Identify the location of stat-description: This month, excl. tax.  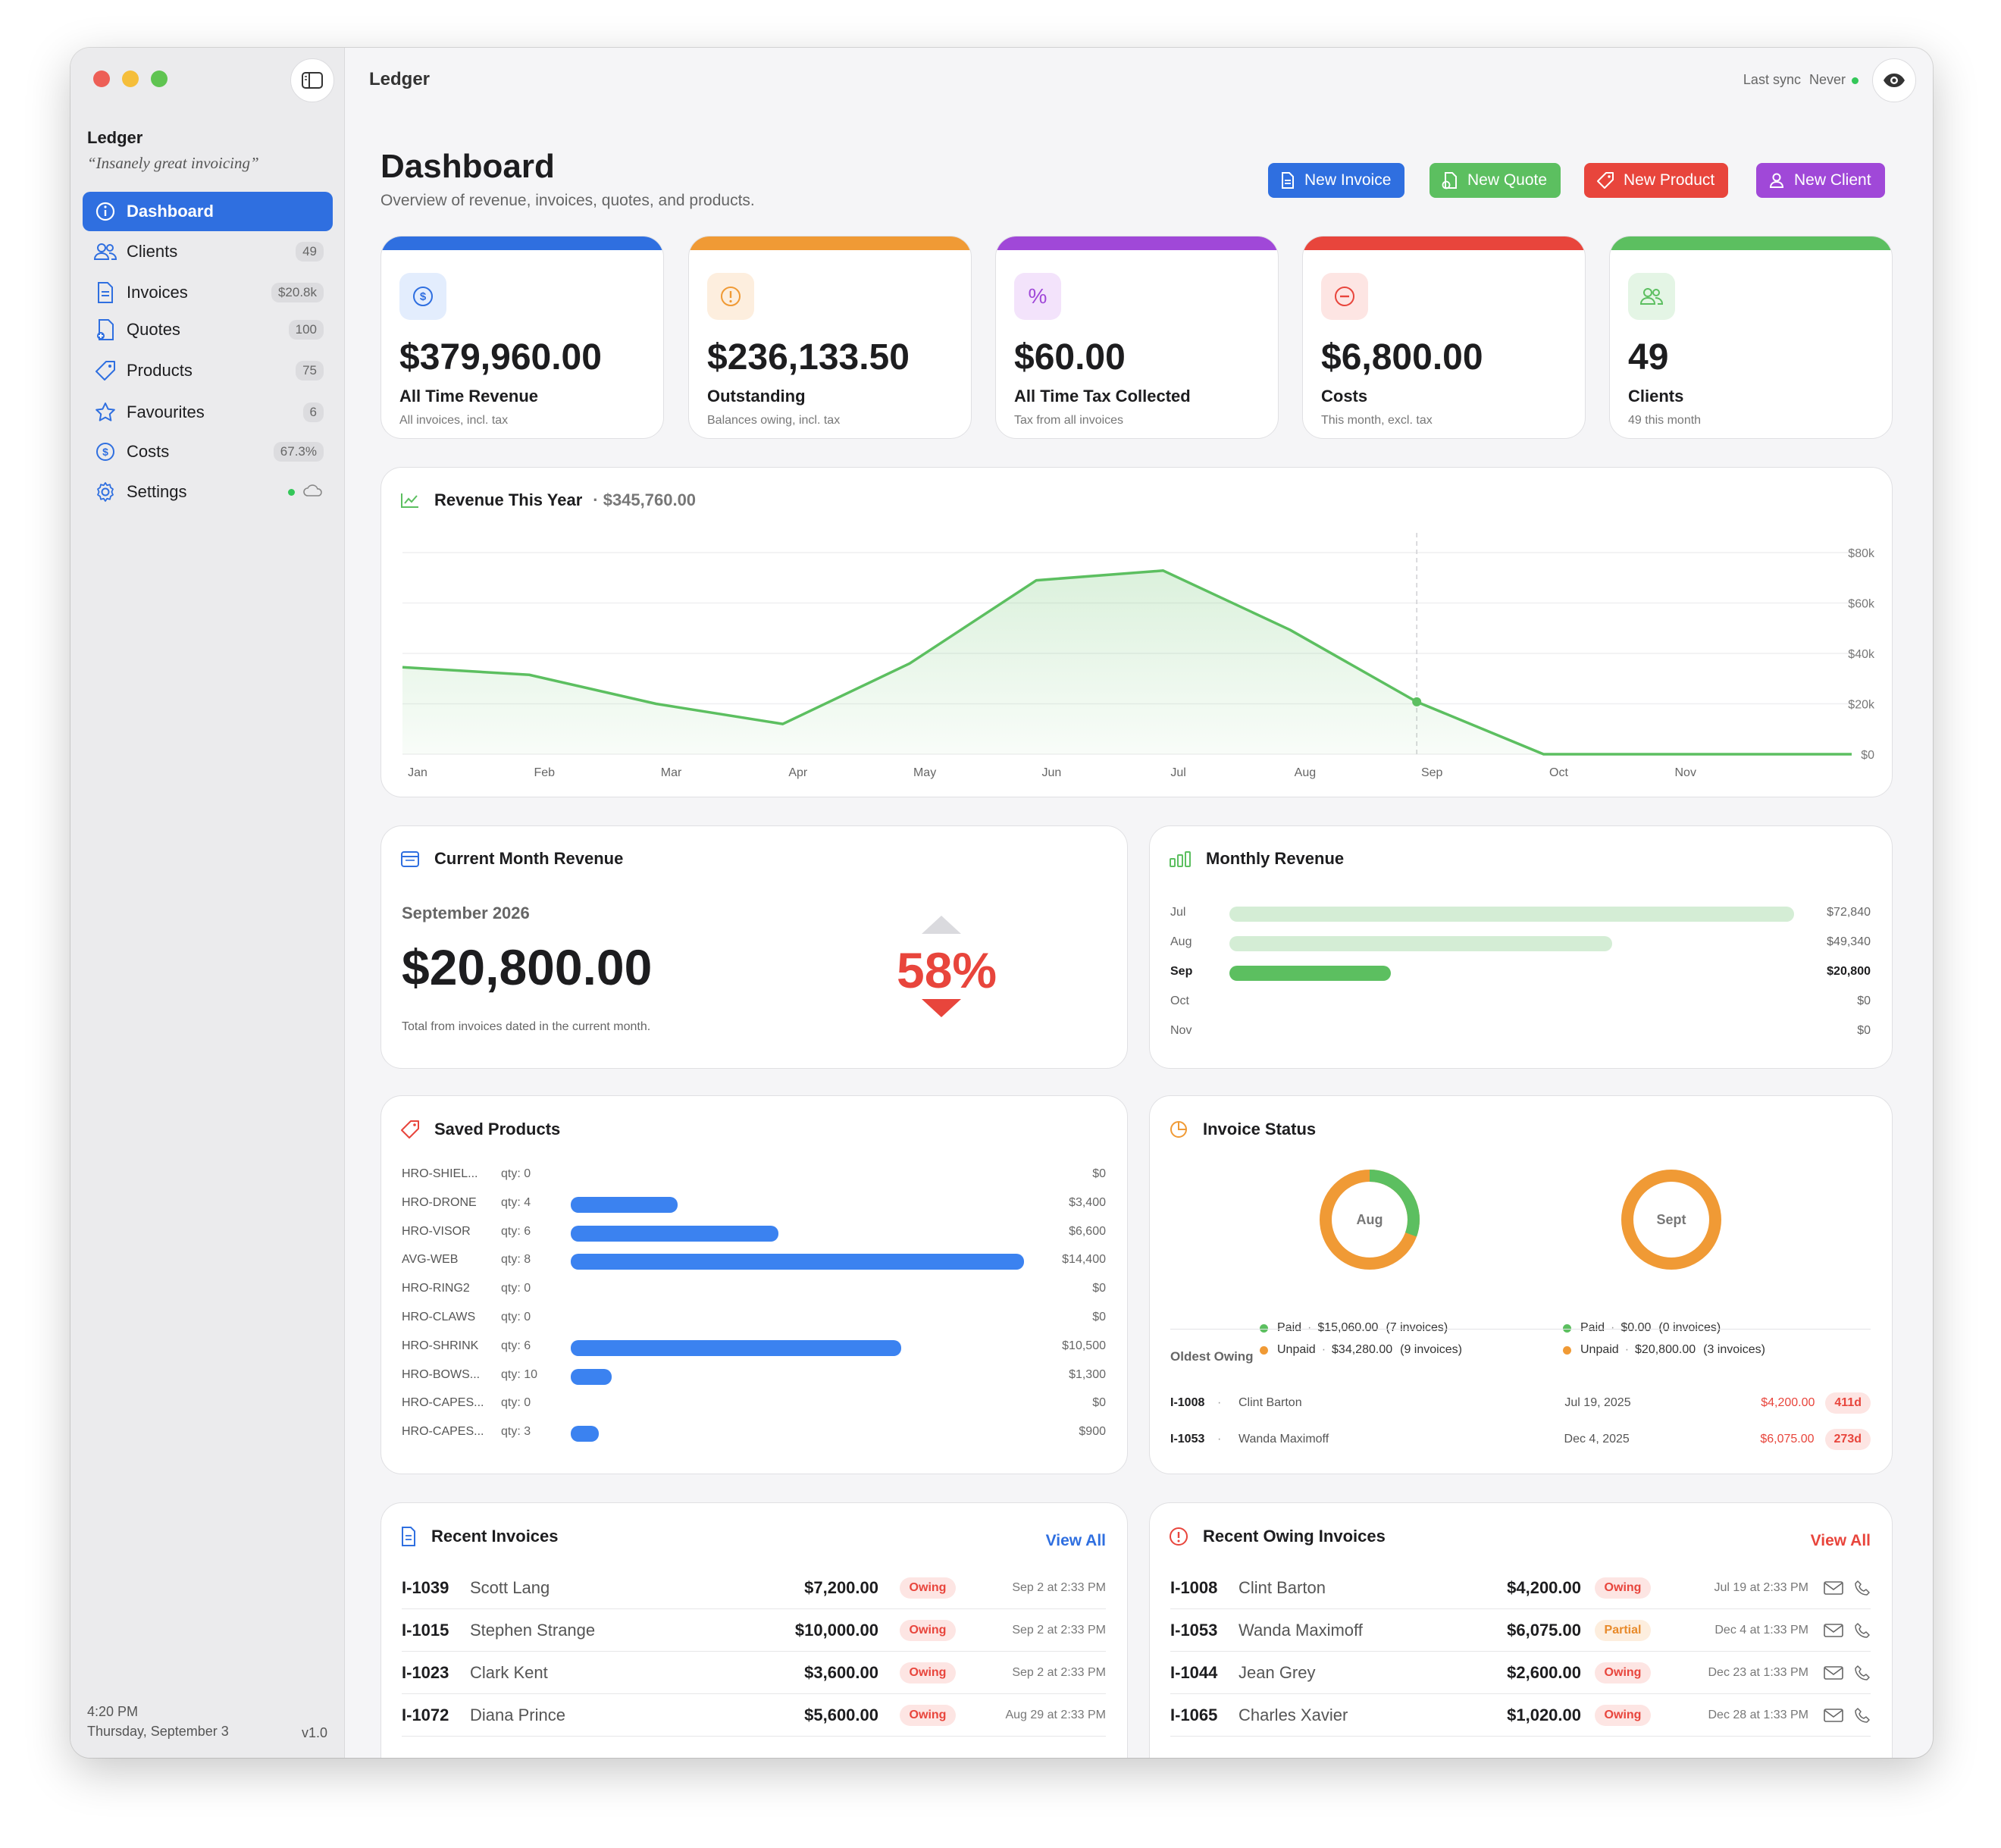
(1377, 420).